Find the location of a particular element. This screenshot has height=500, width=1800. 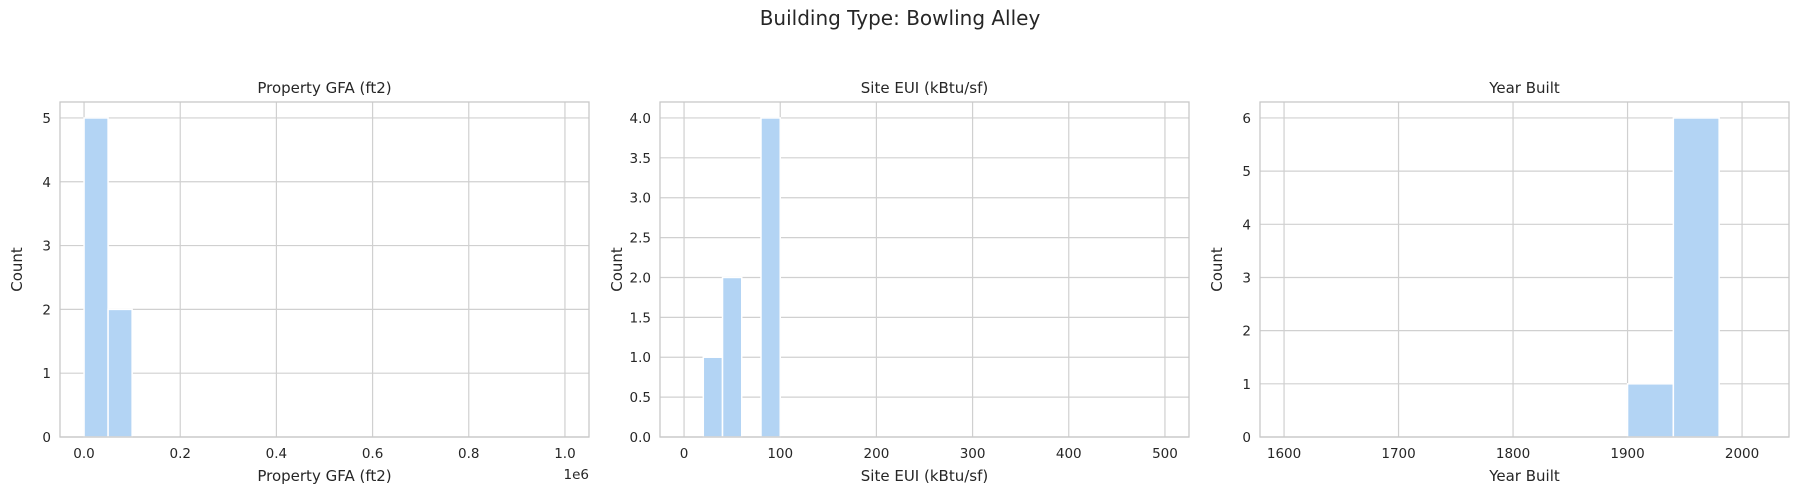

x-tick-label: 100 is located at coordinates (780, 454).